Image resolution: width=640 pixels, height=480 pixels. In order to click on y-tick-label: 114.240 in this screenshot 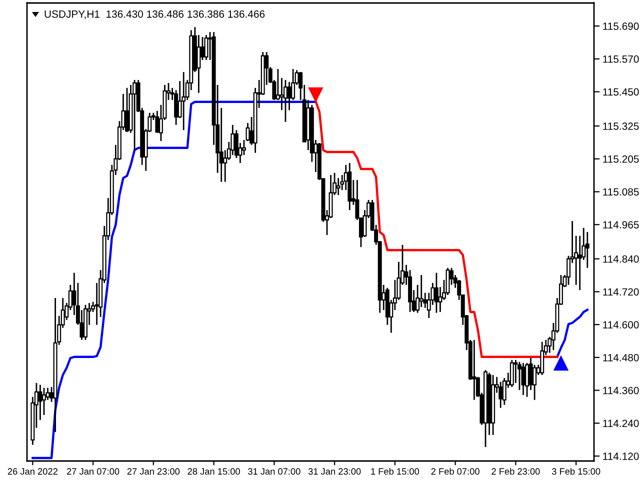, I will do `click(621, 424)`.